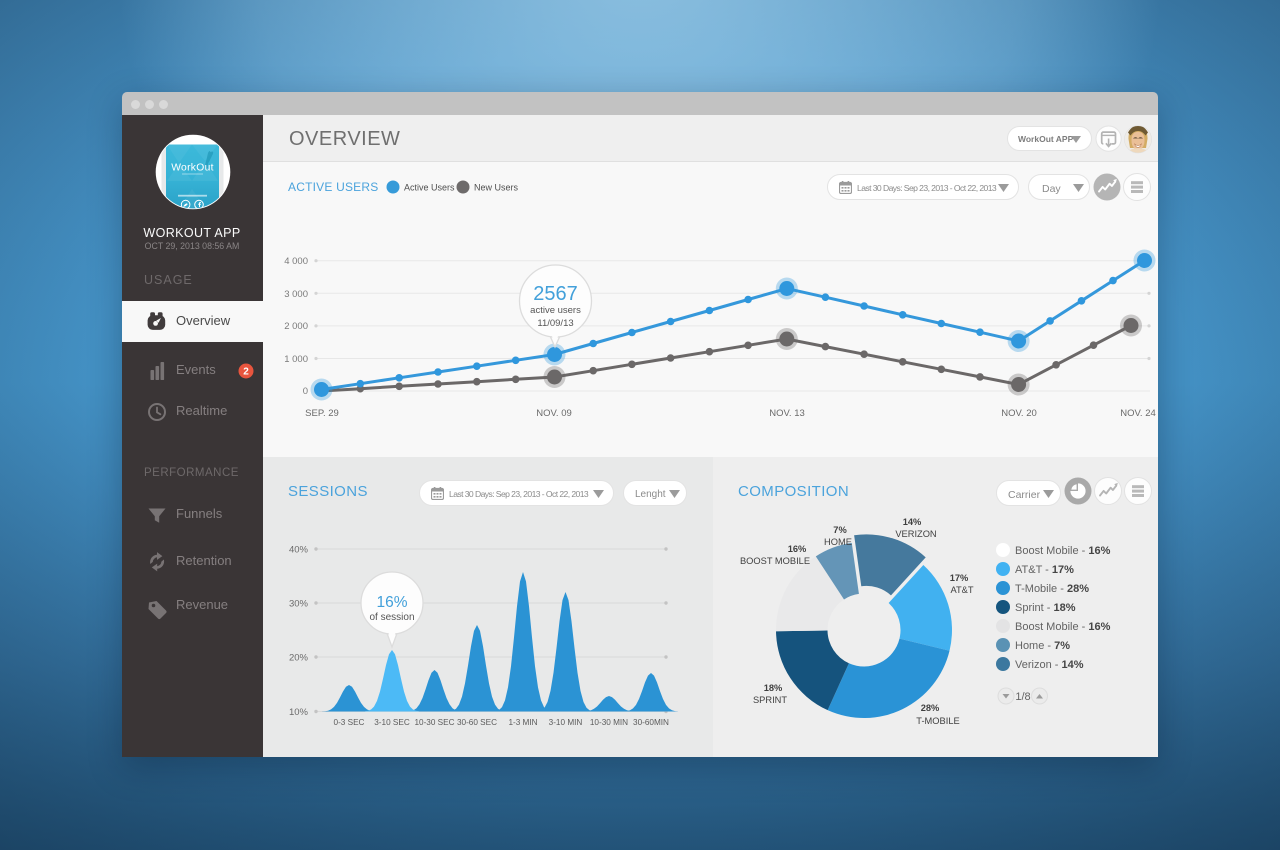 This screenshot has height=850, width=1280. What do you see at coordinates (296, 326) in the screenshot?
I see `svg-text: 2 000` at bounding box center [296, 326].